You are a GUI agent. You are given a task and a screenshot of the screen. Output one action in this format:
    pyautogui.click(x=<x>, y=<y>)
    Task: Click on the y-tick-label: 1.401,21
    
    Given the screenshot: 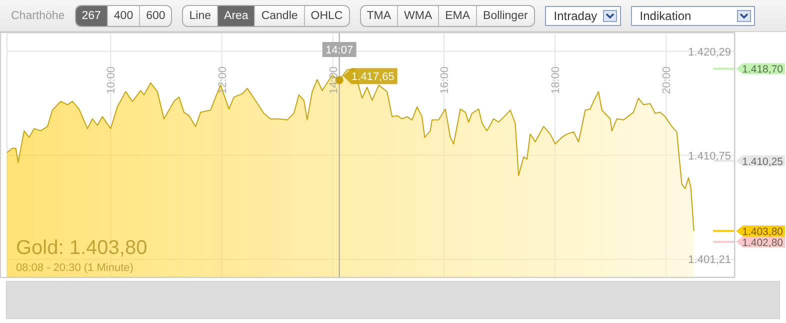 What is the action you would take?
    pyautogui.click(x=709, y=260)
    